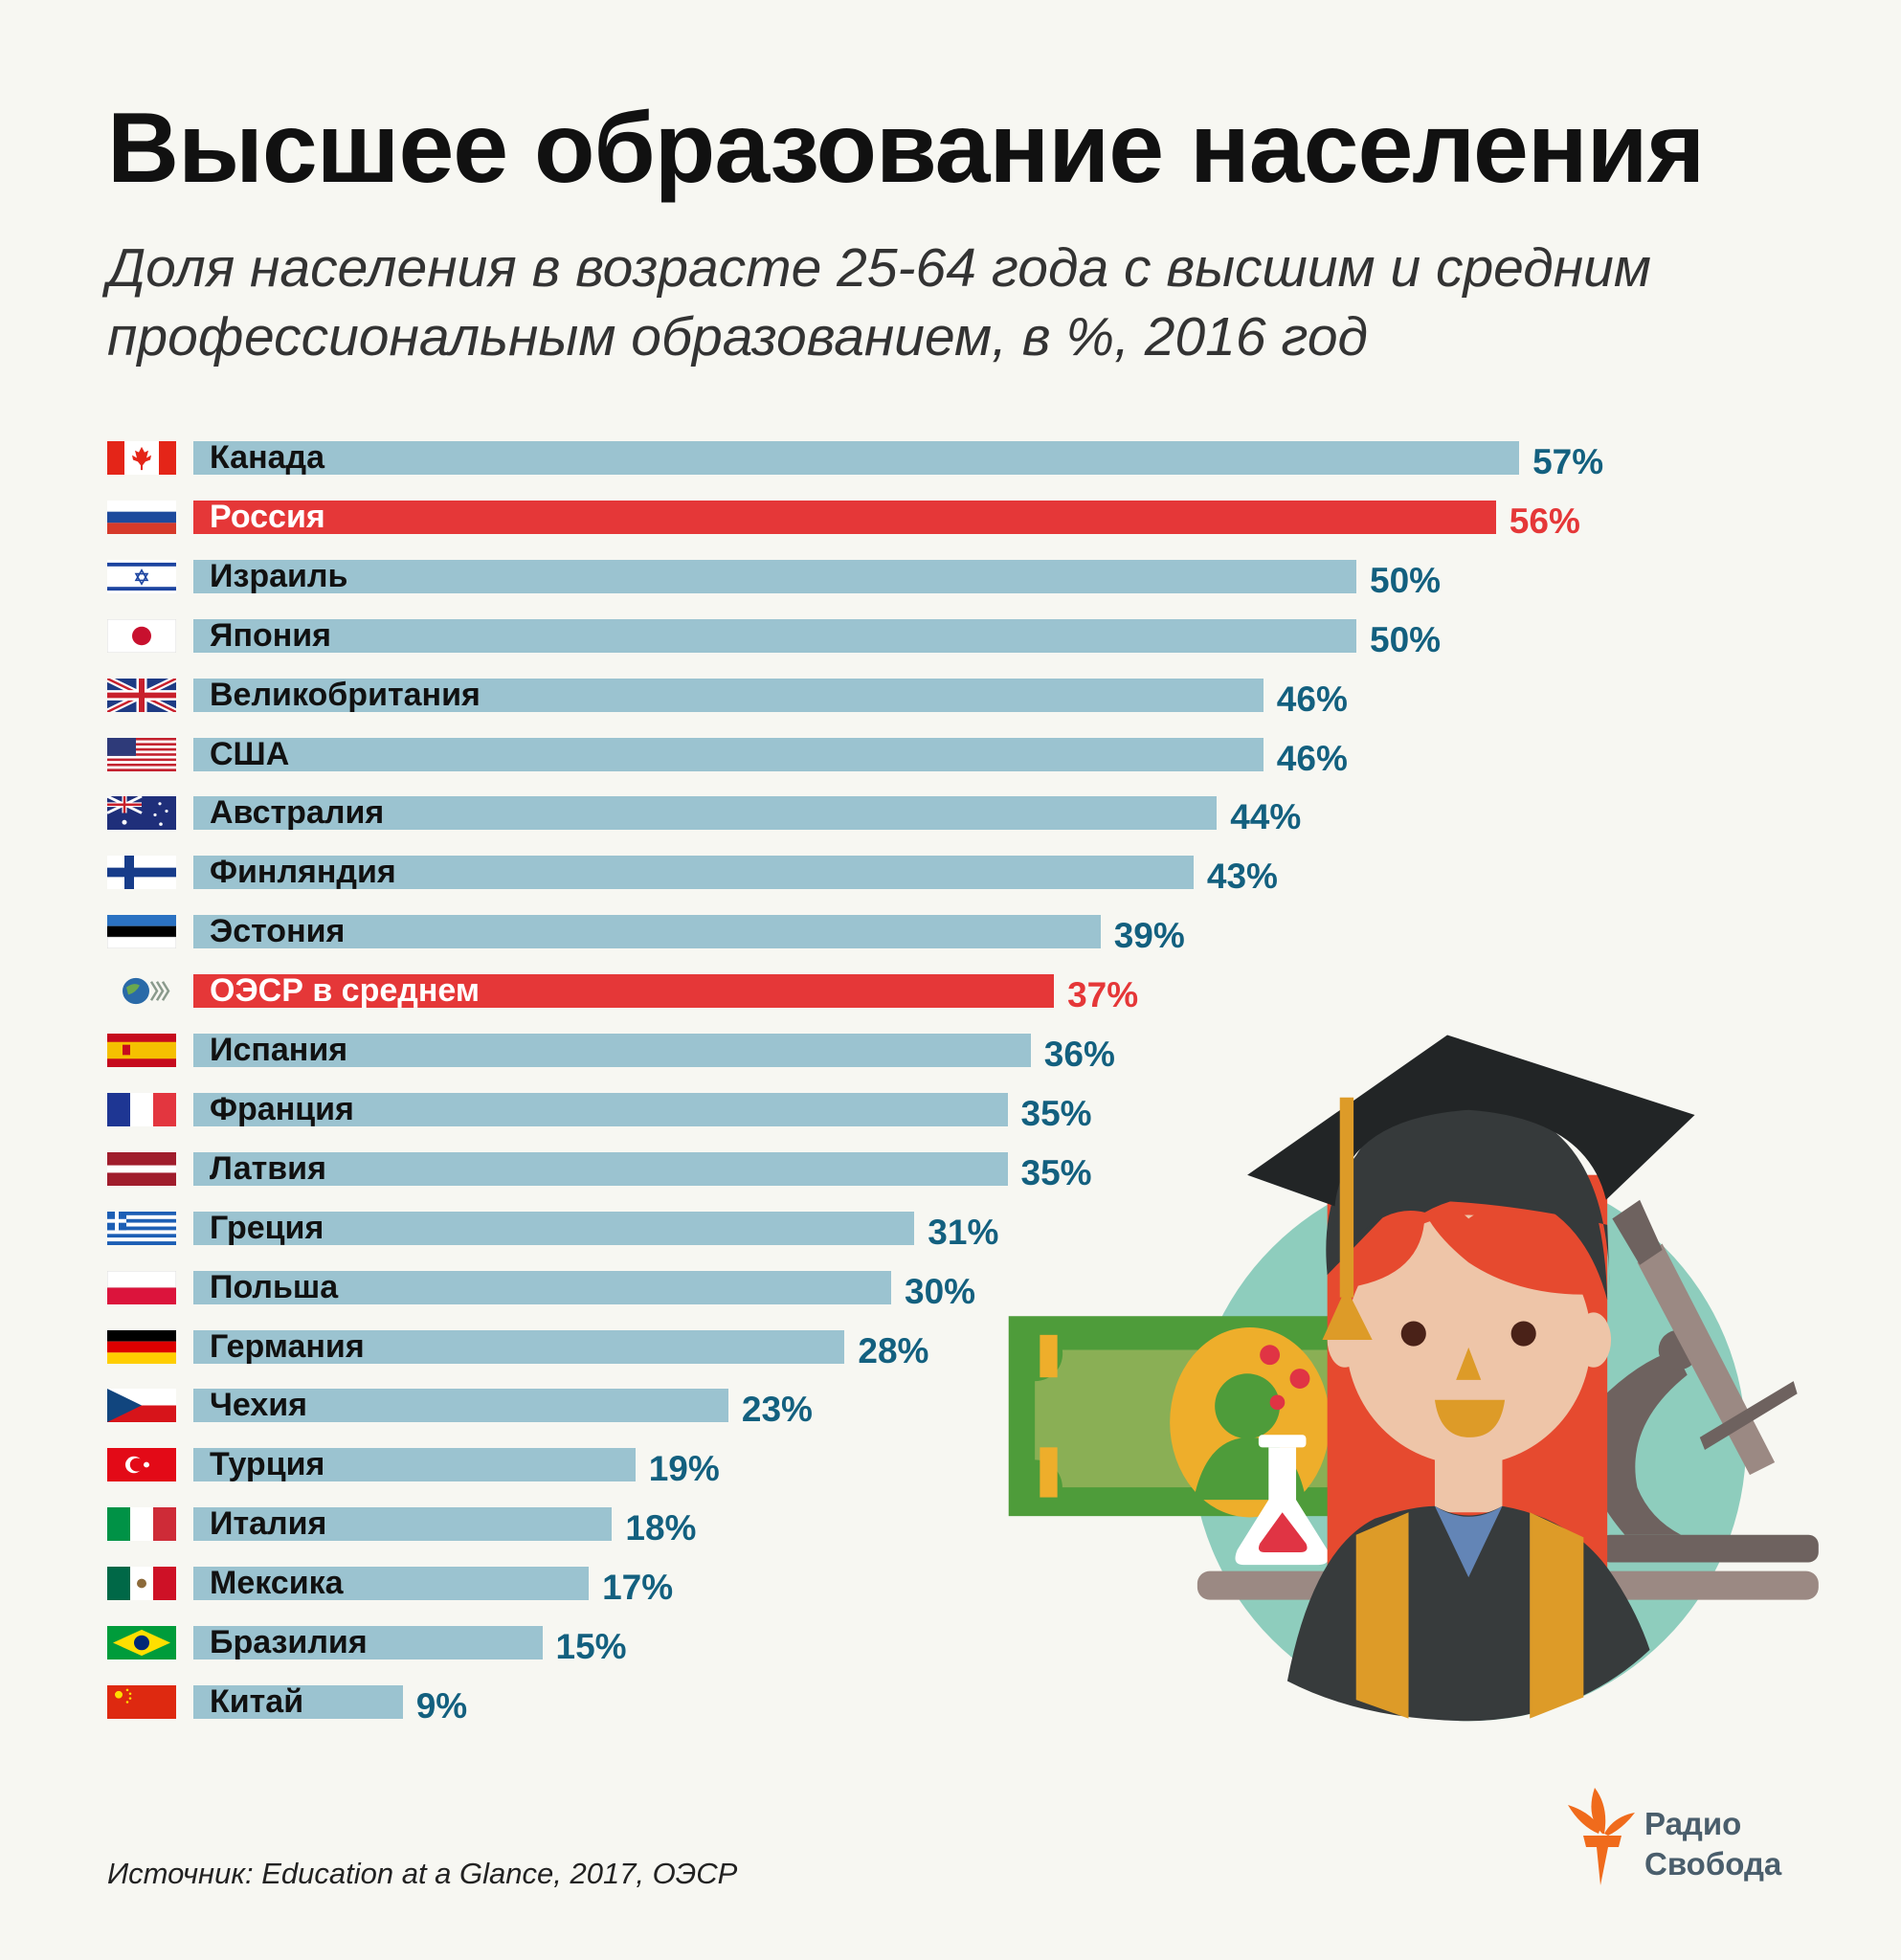 The width and height of the screenshot is (1901, 1960). I want to click on value-label: 37%, so click(1103, 995).